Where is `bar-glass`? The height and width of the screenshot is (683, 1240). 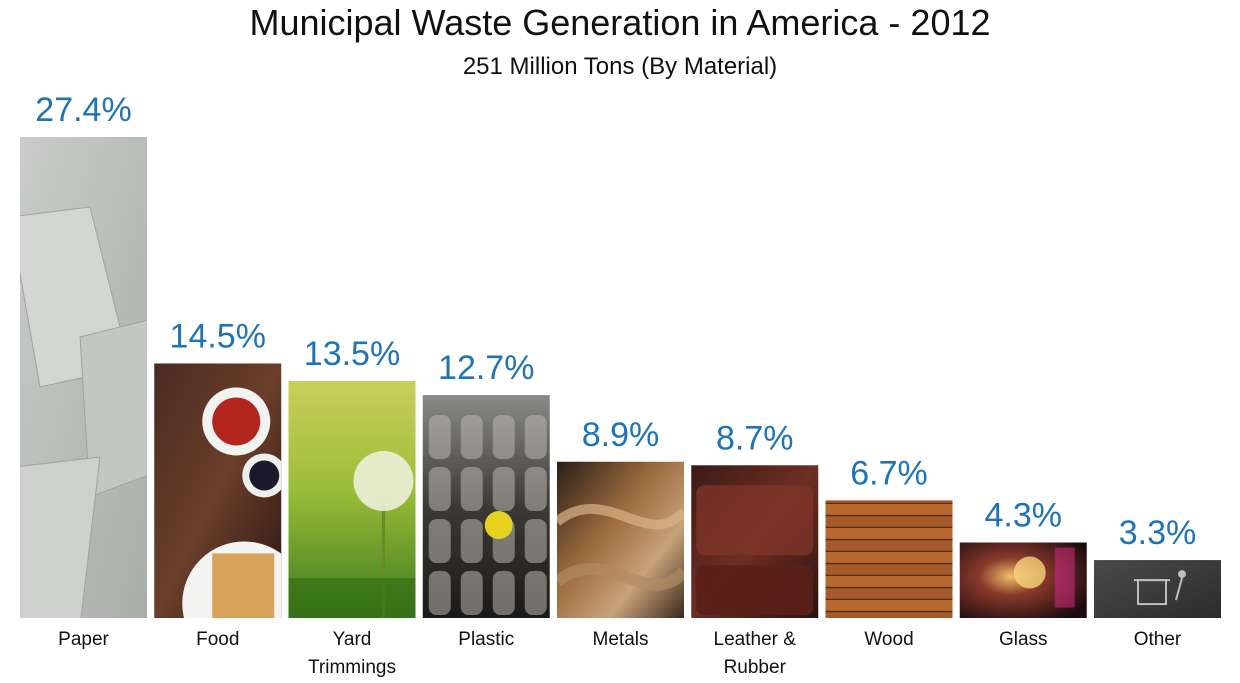
bar-glass is located at coordinates (1023, 580).